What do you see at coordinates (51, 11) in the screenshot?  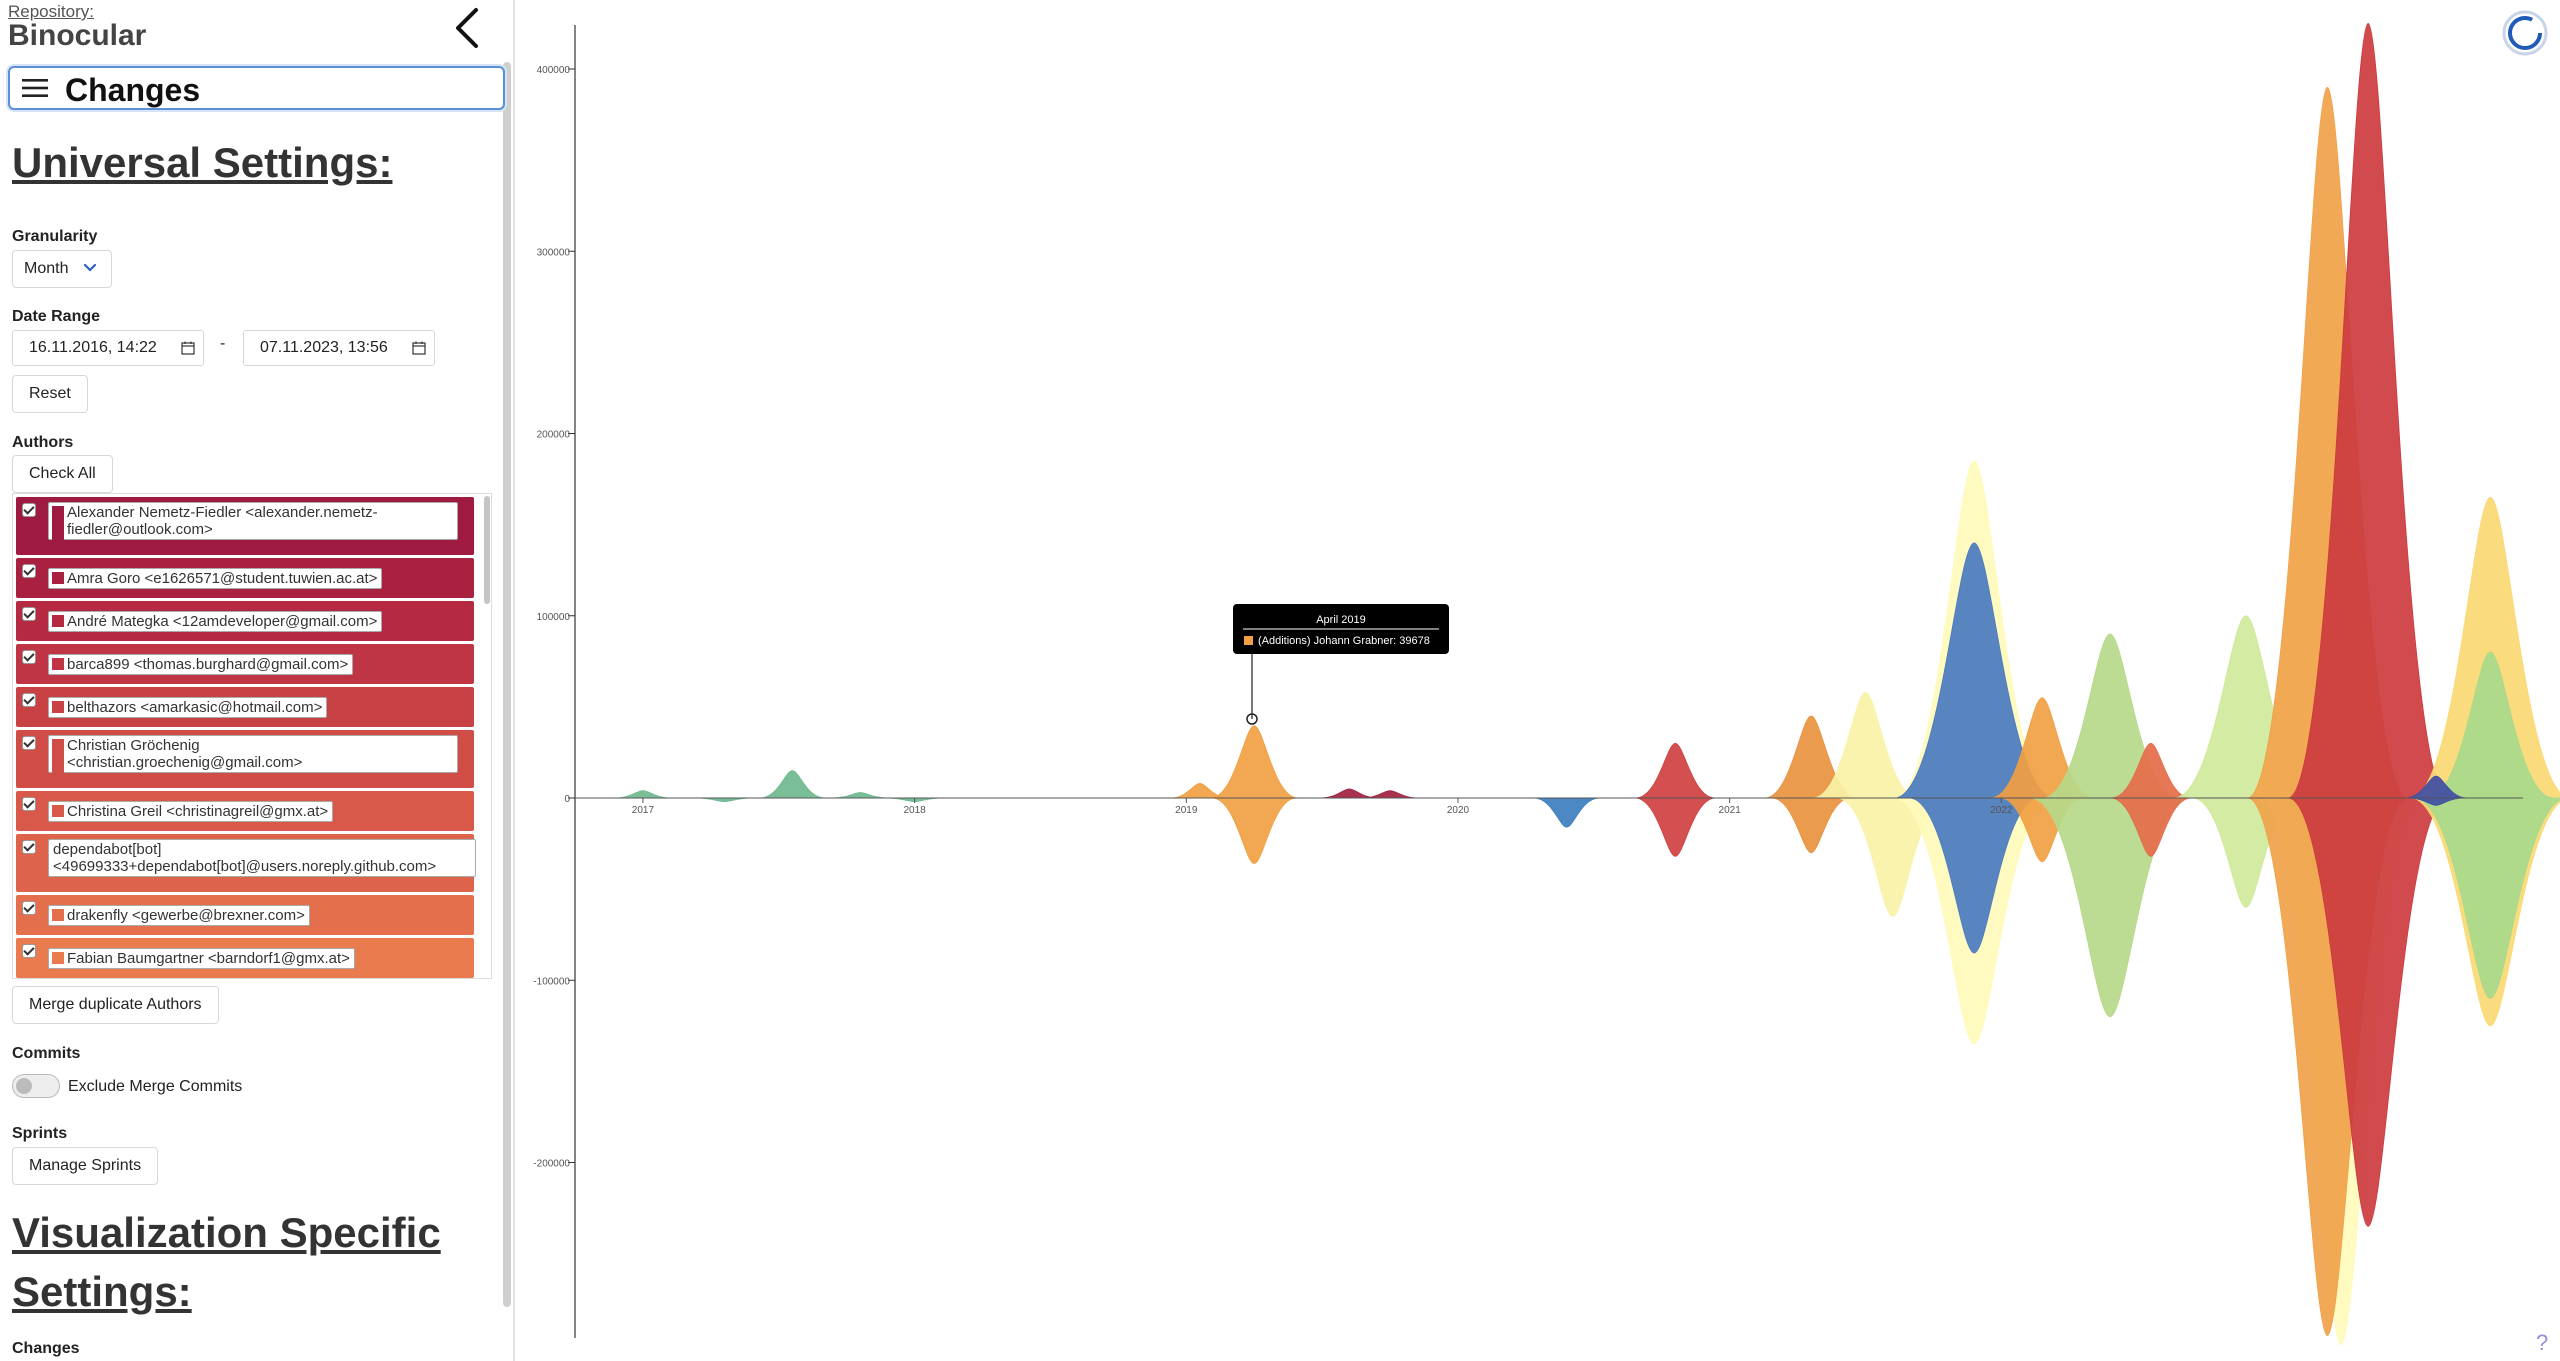 I see `repository-label: Repository:` at bounding box center [51, 11].